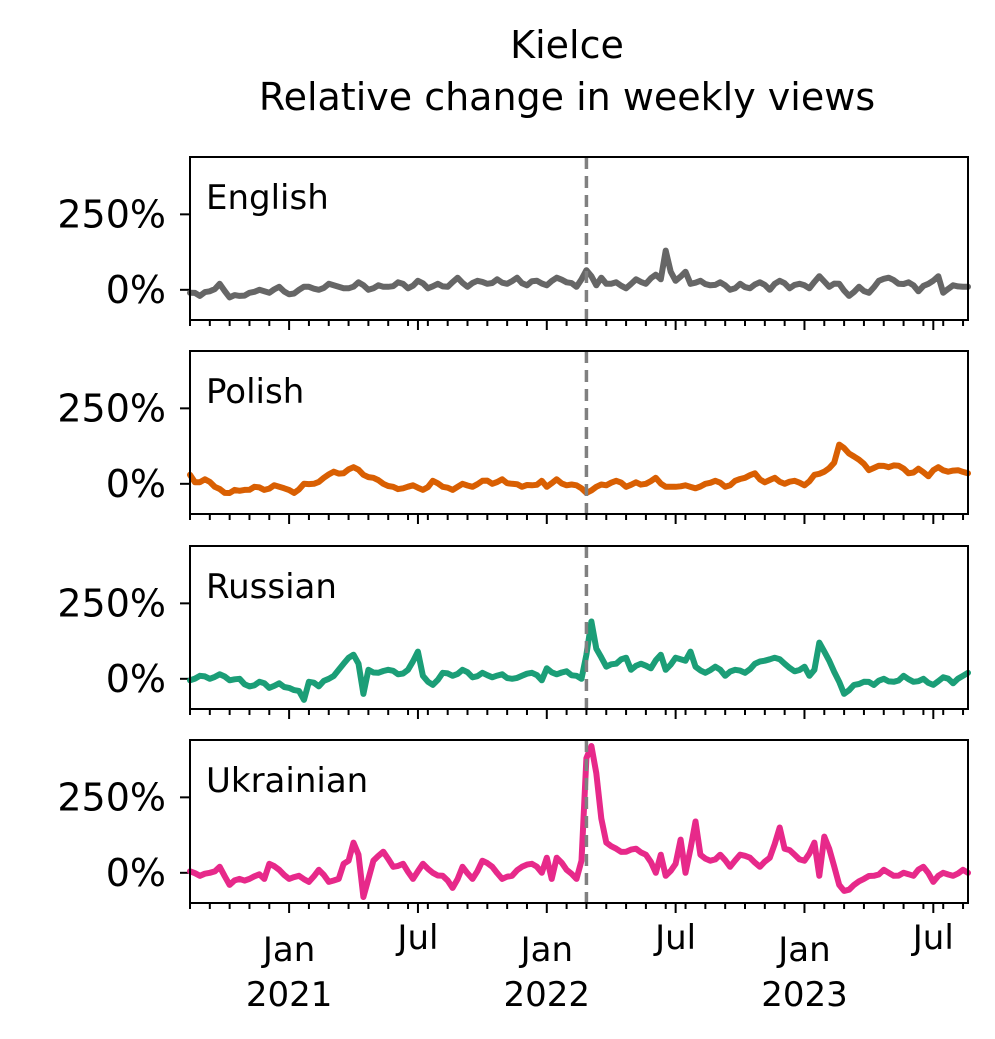  I want to click on series-line-russian, so click(579, 660).